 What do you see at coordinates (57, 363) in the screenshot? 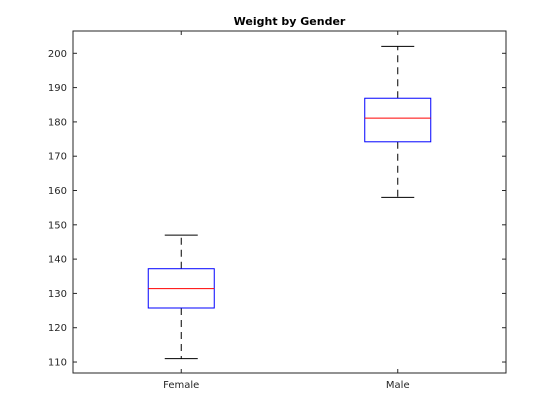
I see `y-tick-label: 110` at bounding box center [57, 363].